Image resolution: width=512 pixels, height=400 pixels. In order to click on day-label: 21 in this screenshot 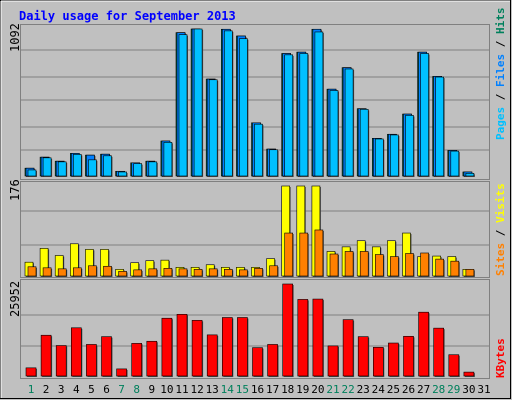, I will do `click(332, 389)`.